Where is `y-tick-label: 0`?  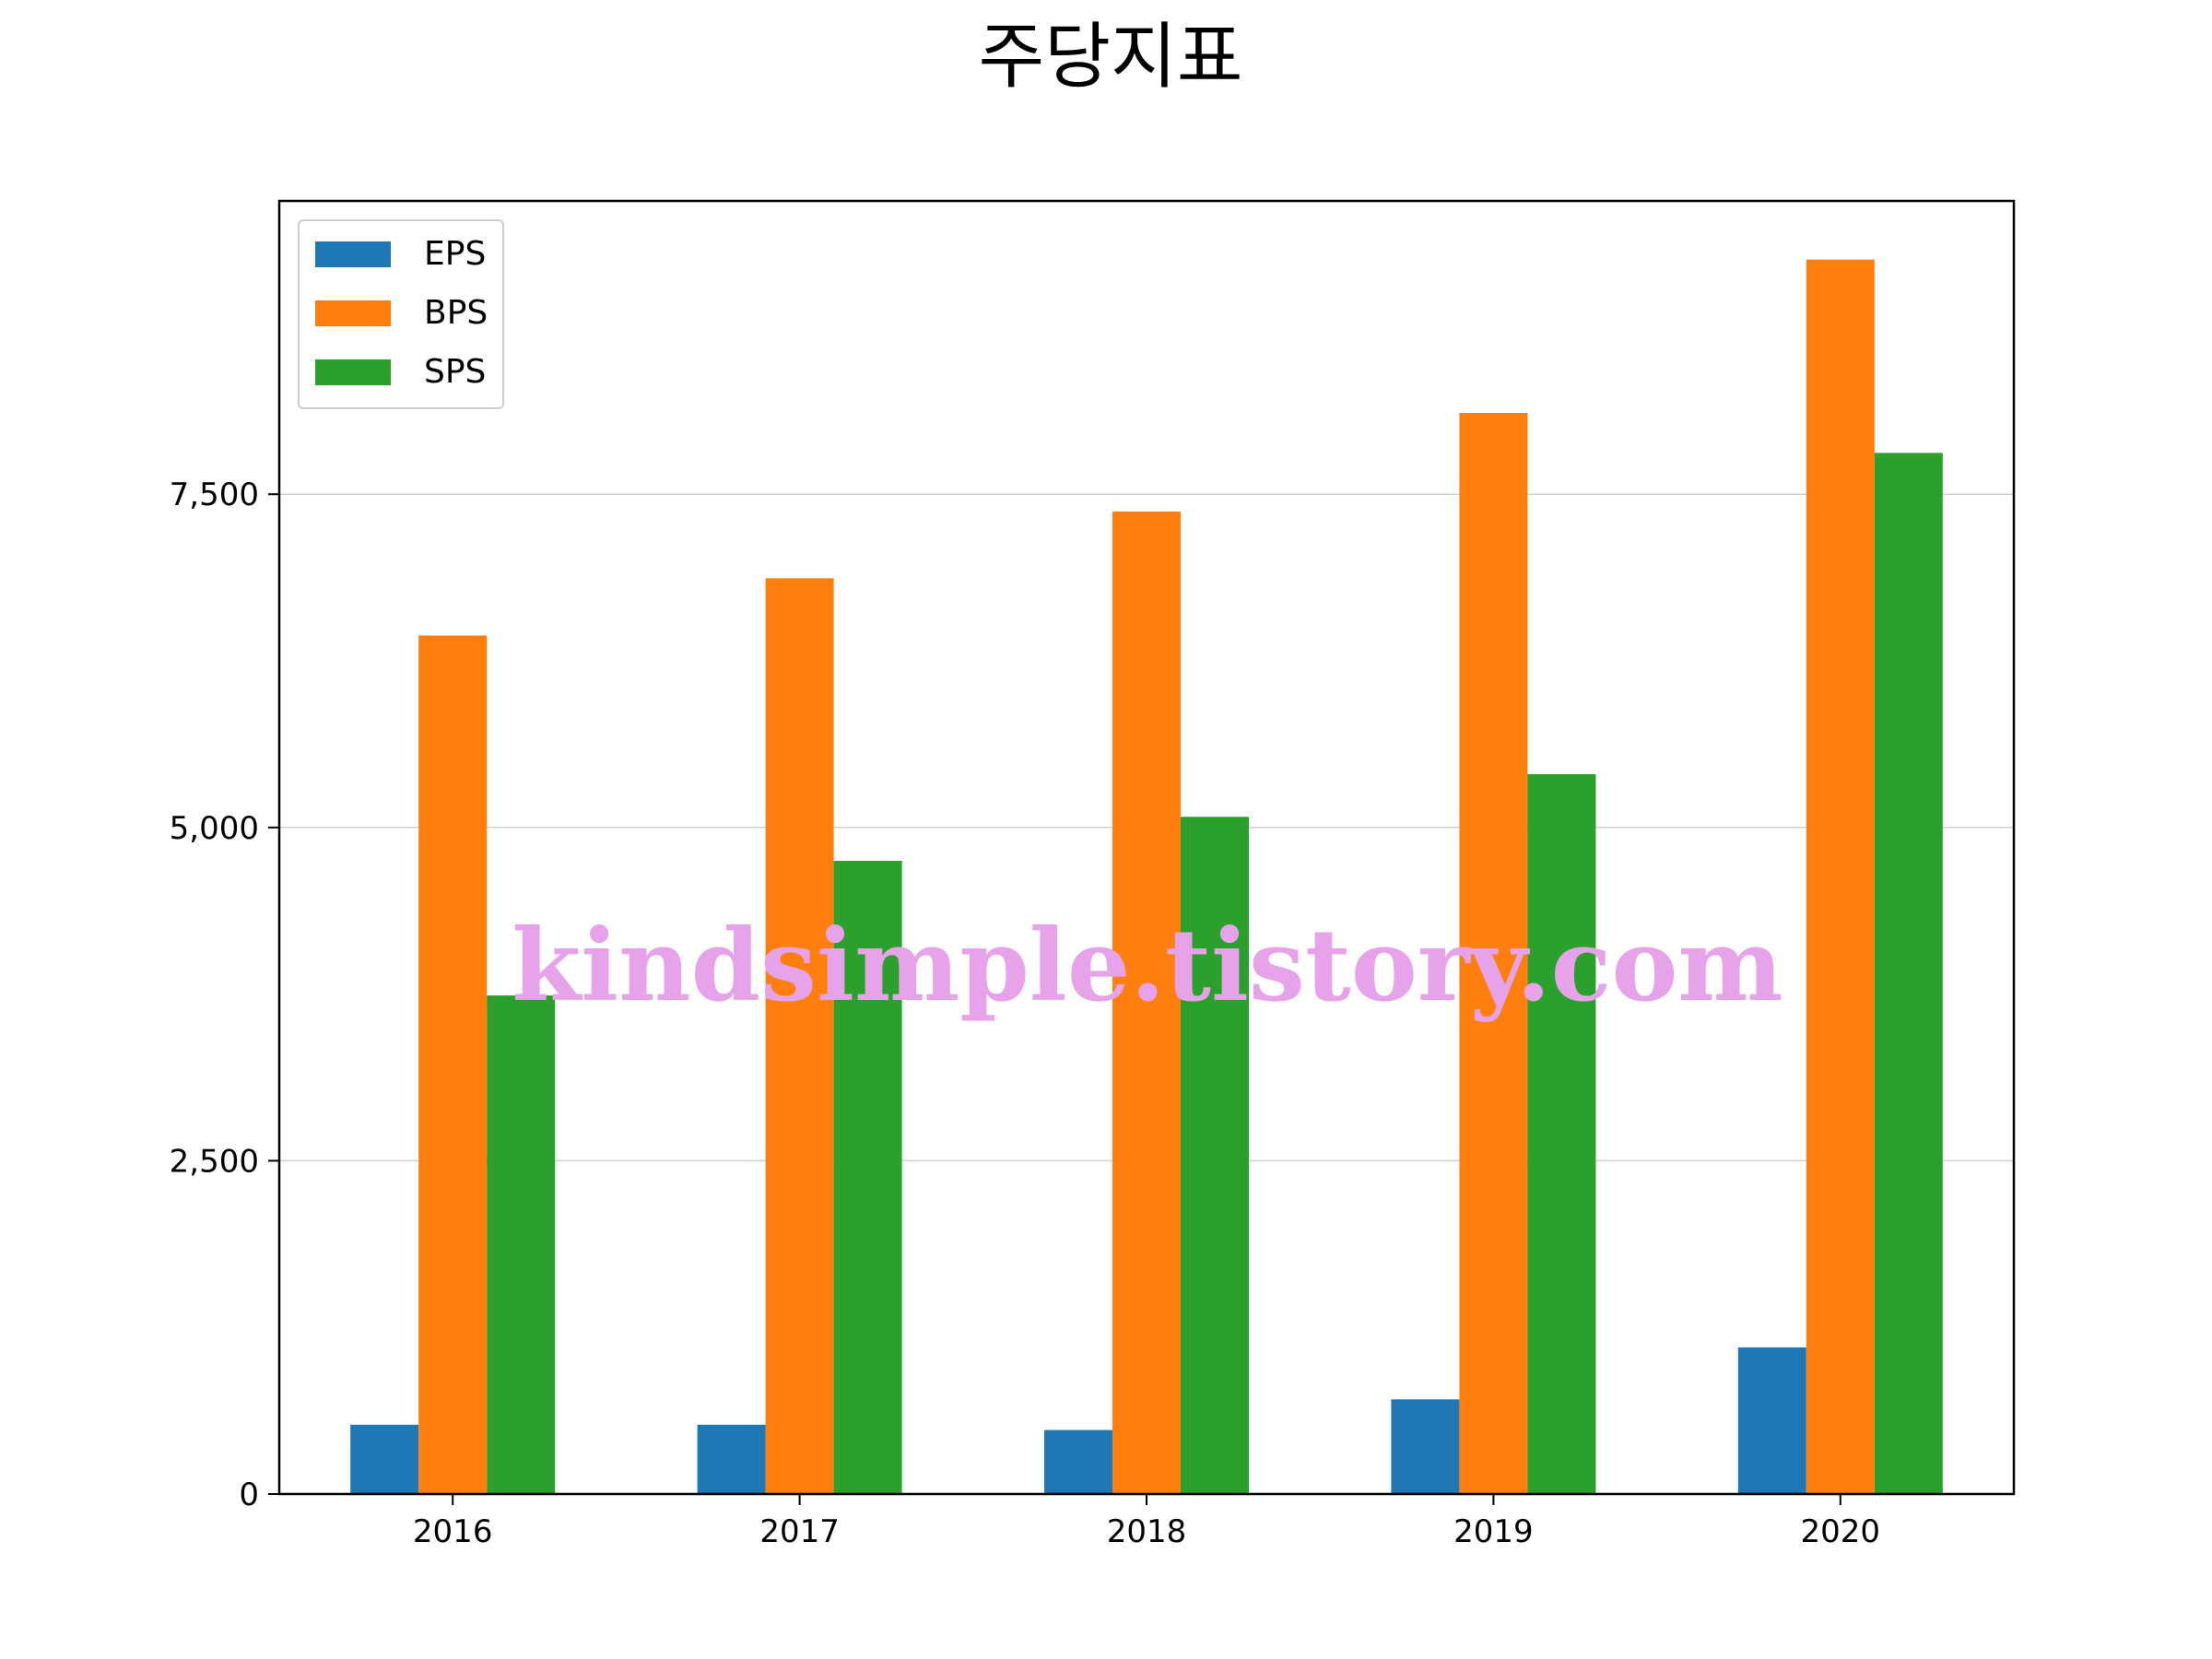
y-tick-label: 0 is located at coordinates (249, 1495).